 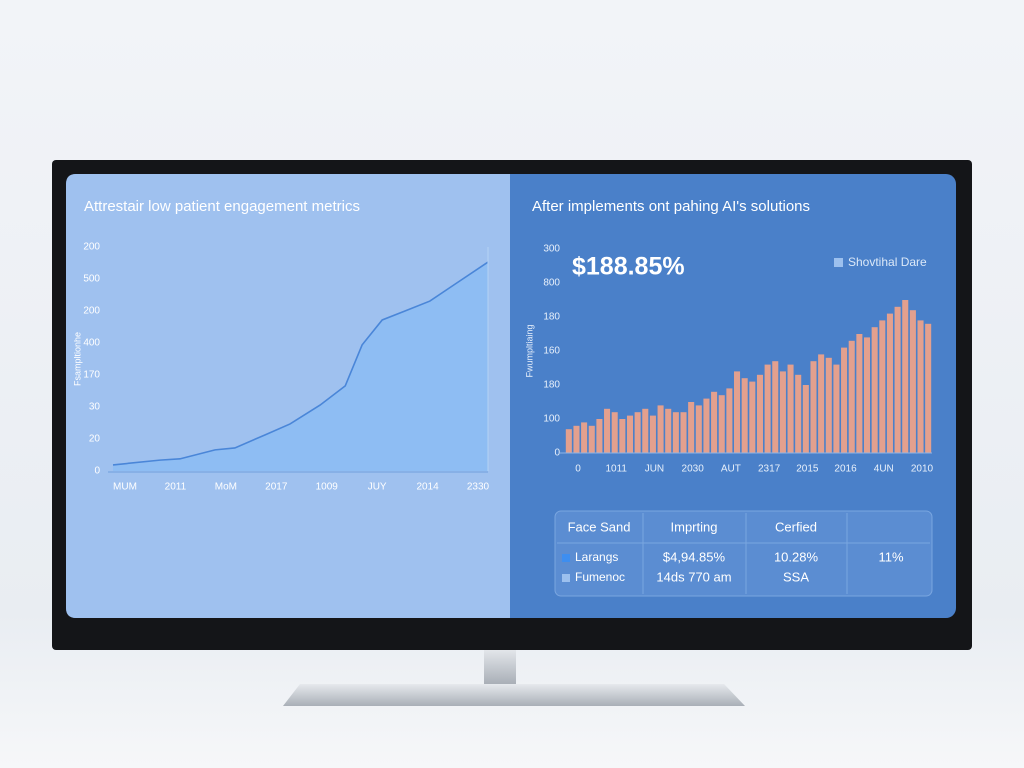 What do you see at coordinates (838, 262) in the screenshot?
I see `legend-swatch` at bounding box center [838, 262].